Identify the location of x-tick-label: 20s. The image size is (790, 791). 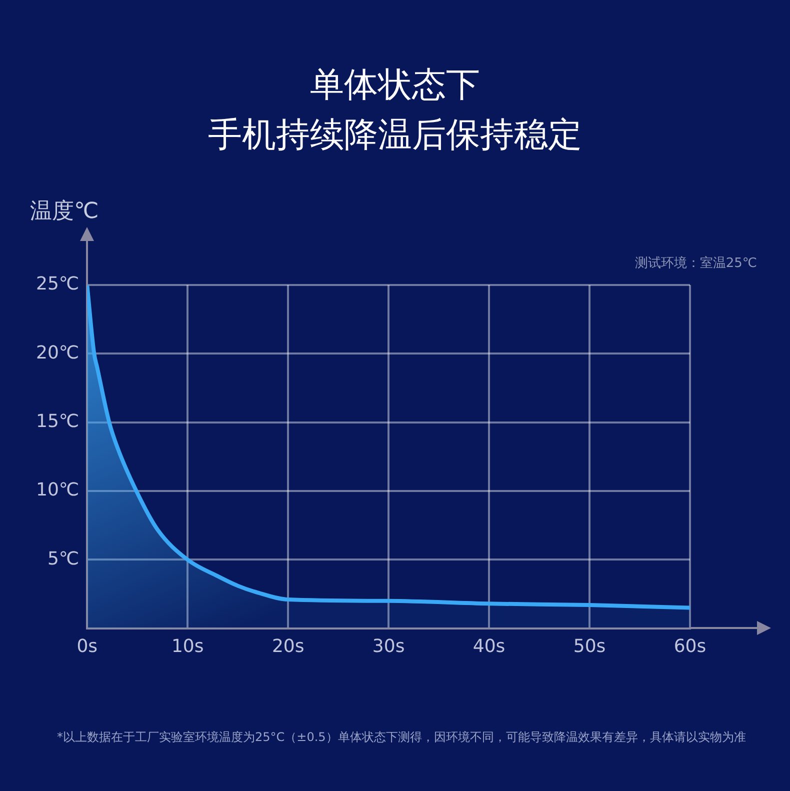
(288, 646).